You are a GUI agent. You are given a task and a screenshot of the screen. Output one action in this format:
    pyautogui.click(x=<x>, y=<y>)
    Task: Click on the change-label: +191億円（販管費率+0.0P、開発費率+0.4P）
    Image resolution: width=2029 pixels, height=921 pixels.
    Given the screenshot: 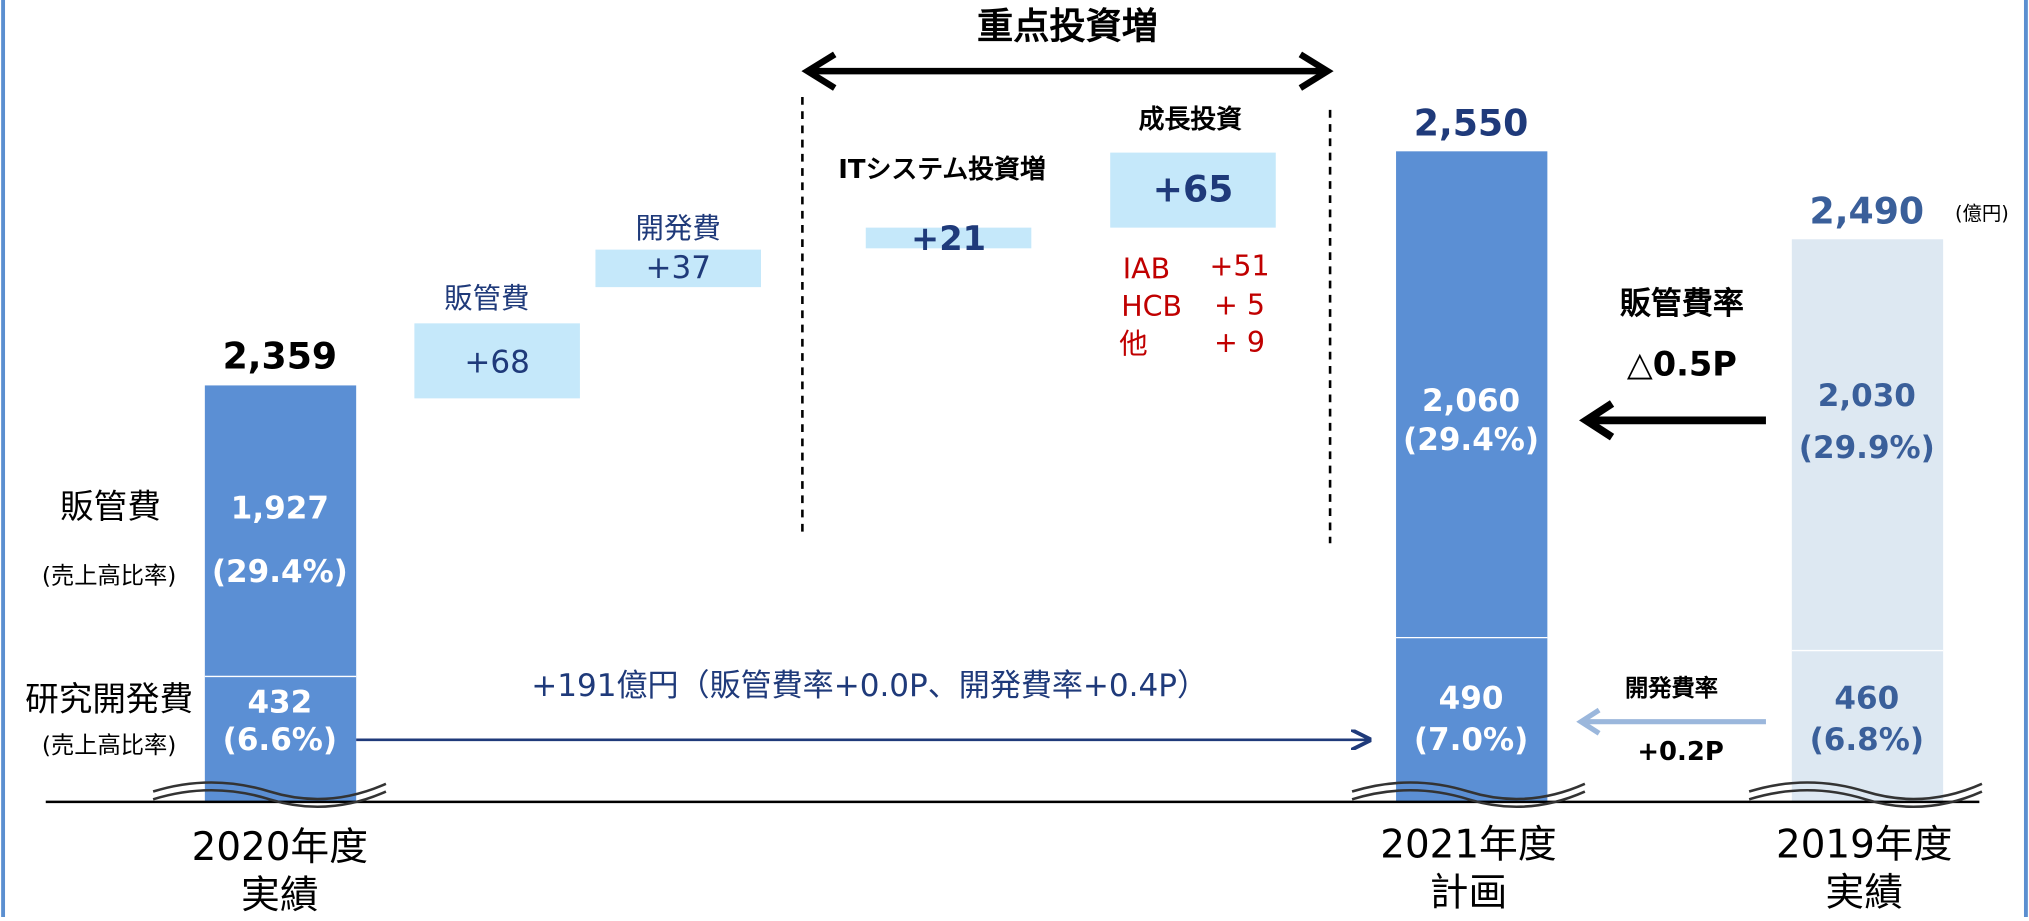 What is the action you would take?
    pyautogui.click(x=869, y=686)
    